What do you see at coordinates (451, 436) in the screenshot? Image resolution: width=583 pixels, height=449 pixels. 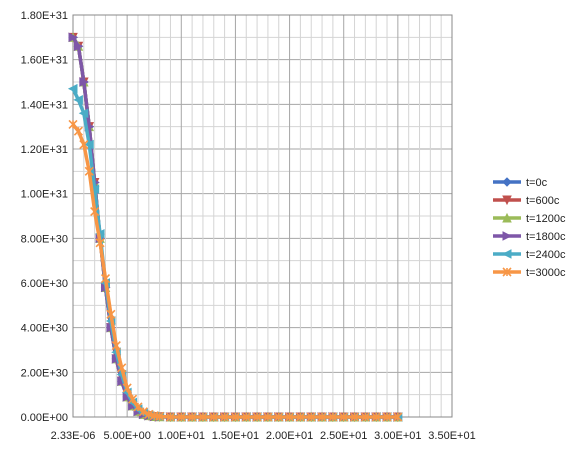 I see `x-tick-label: 3.50E+01` at bounding box center [451, 436].